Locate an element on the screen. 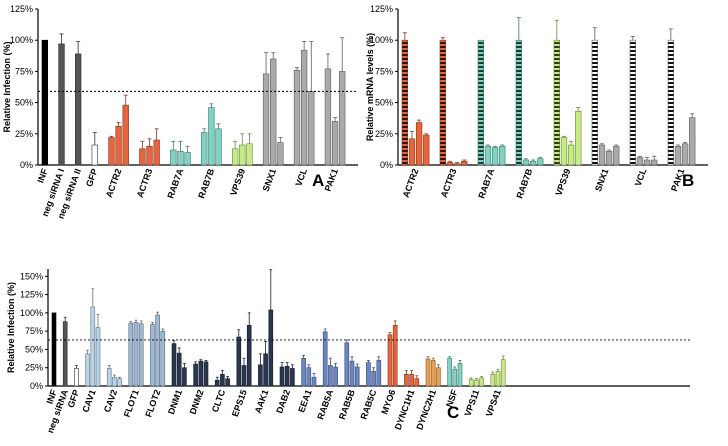 The width and height of the screenshot is (728, 446). category-label-b-snx1: SNX1 is located at coordinates (601, 180).